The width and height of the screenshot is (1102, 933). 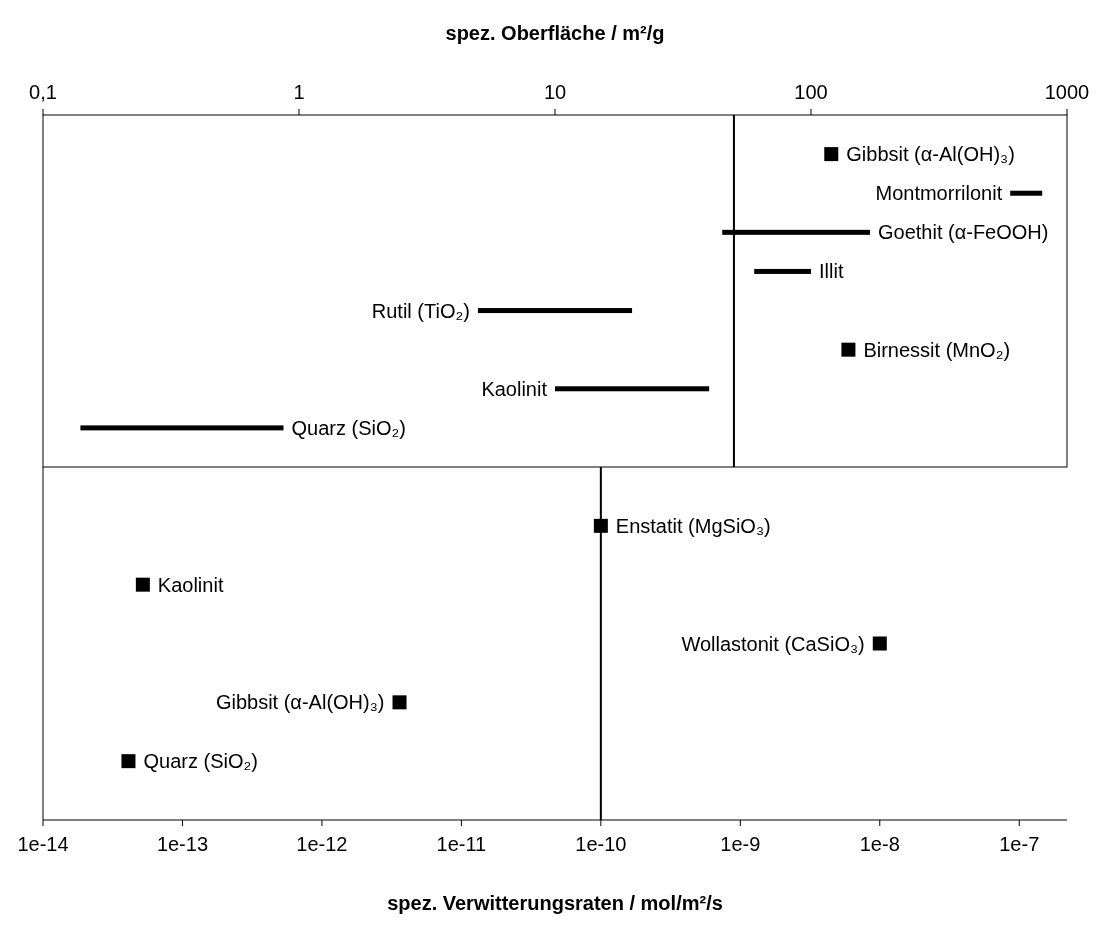 I want to click on x-axis-title: spez. Oberfläche / m²/g, so click(x=555, y=33).